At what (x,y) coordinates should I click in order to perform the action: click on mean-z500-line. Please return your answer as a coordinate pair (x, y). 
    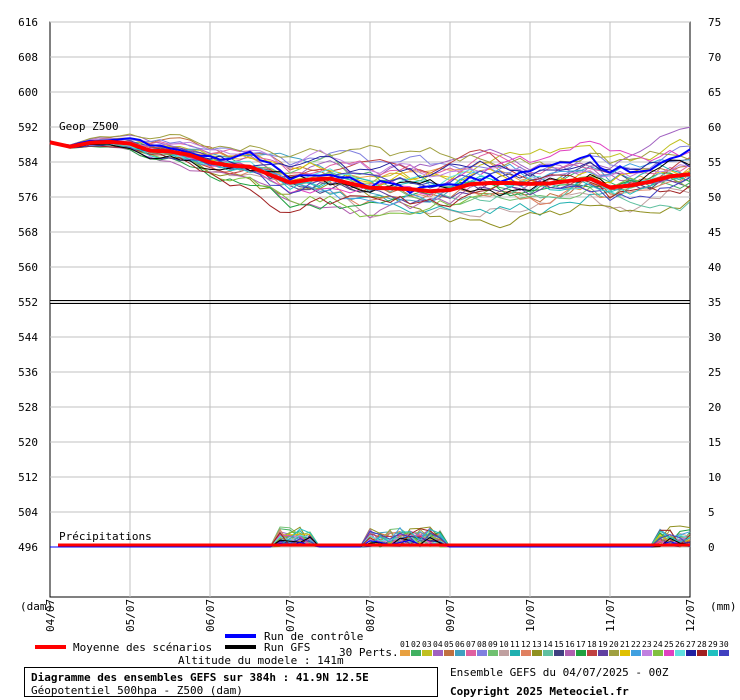
    Looking at the image, I should click on (370, 166).